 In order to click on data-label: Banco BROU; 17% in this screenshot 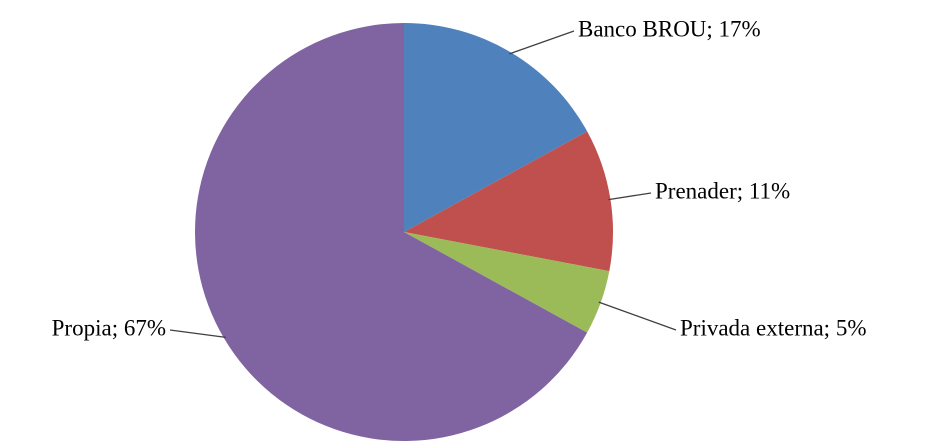, I will do `click(669, 28)`.